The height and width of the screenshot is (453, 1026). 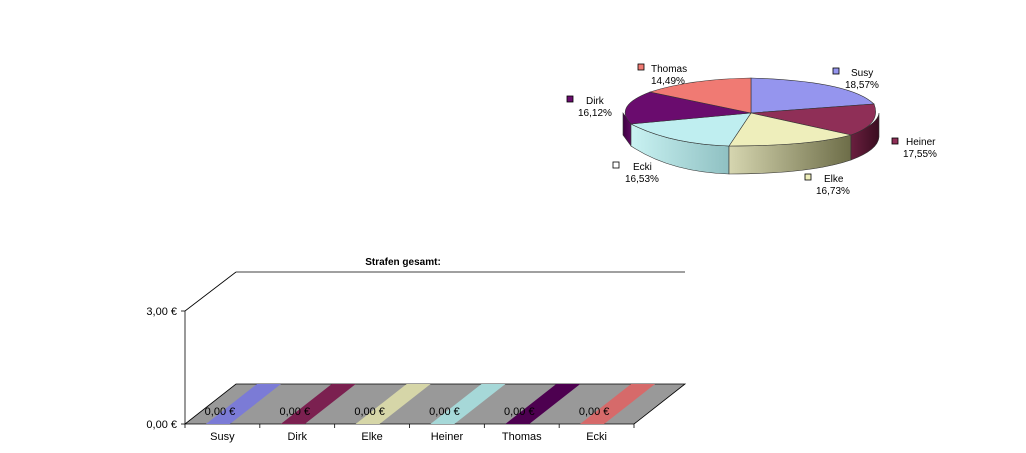 What do you see at coordinates (595, 101) in the screenshot?
I see `pie-label-dirk-name: Dirk` at bounding box center [595, 101].